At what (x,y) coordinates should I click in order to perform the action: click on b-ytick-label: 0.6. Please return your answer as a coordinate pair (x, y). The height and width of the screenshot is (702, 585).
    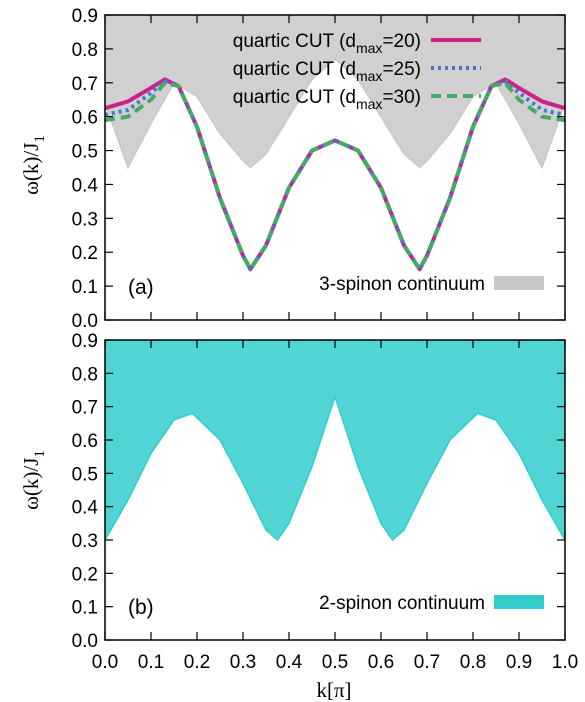
    Looking at the image, I should click on (85, 441).